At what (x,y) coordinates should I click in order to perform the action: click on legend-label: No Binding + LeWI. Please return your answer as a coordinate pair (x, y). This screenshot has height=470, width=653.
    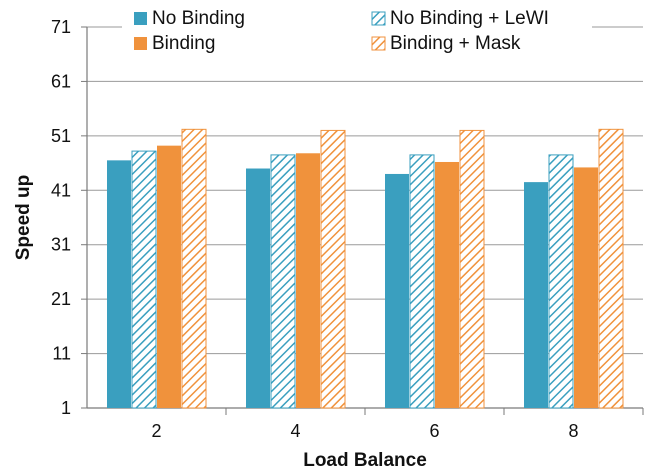
    Looking at the image, I should click on (469, 18).